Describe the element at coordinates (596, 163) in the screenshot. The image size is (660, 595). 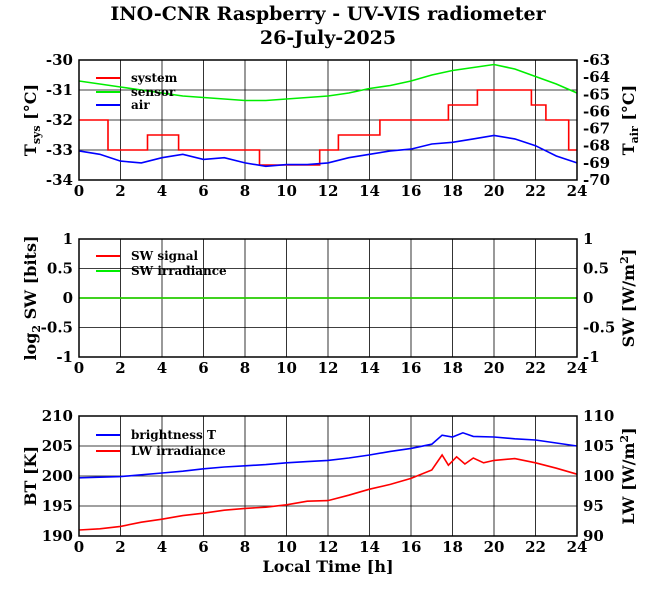
I see `y2-tick-label: -69` at that location.